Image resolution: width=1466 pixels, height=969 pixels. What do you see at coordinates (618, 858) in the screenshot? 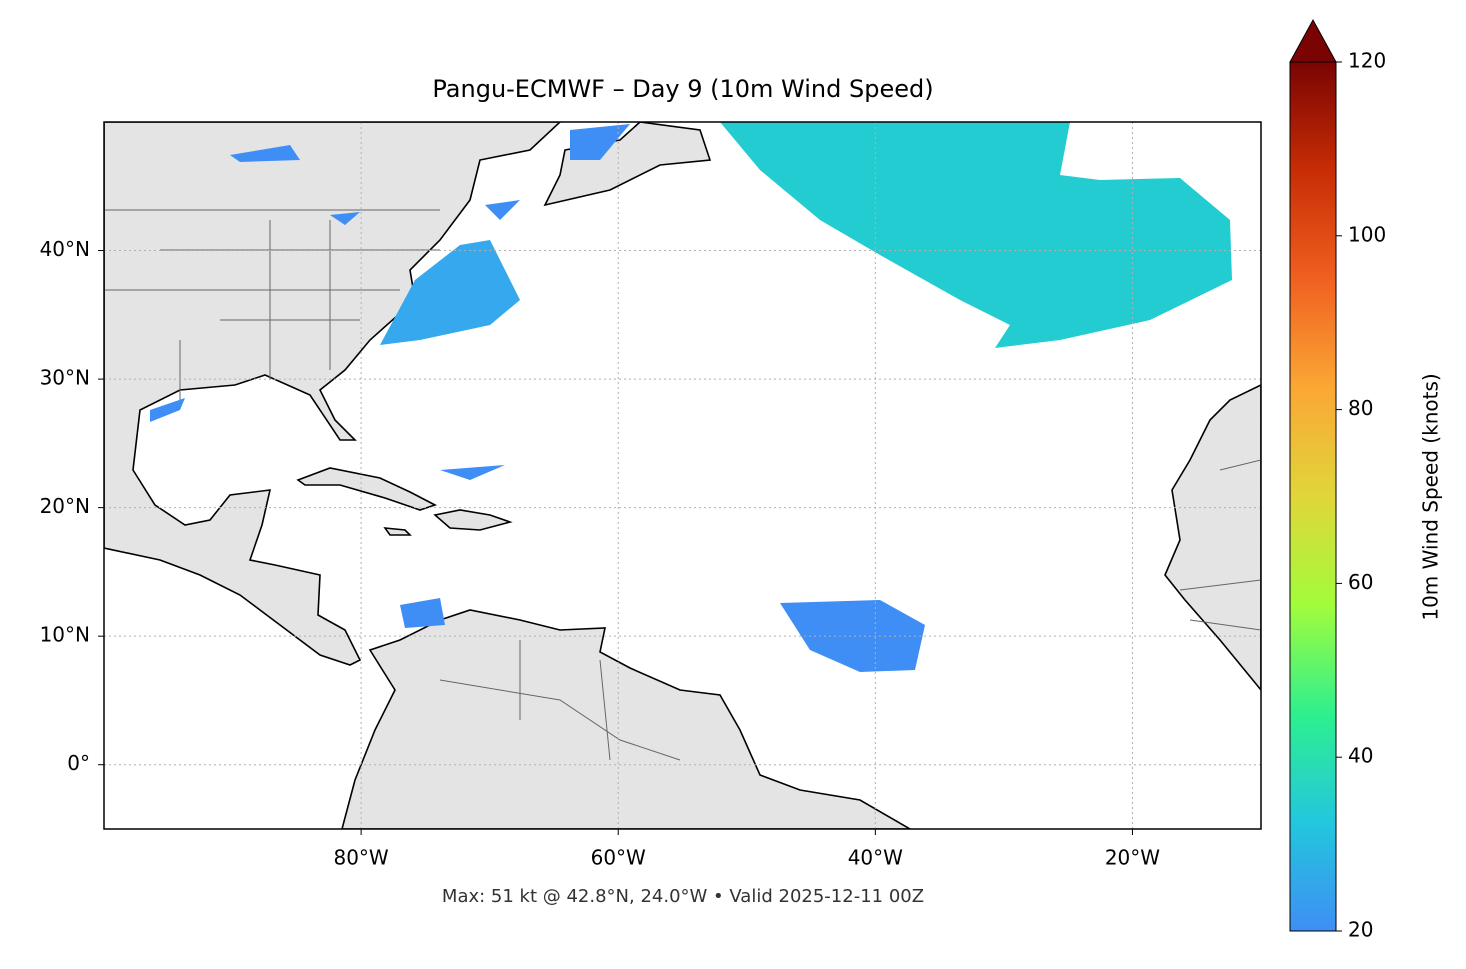
I see `x-tick-label: 60°W` at bounding box center [618, 858].